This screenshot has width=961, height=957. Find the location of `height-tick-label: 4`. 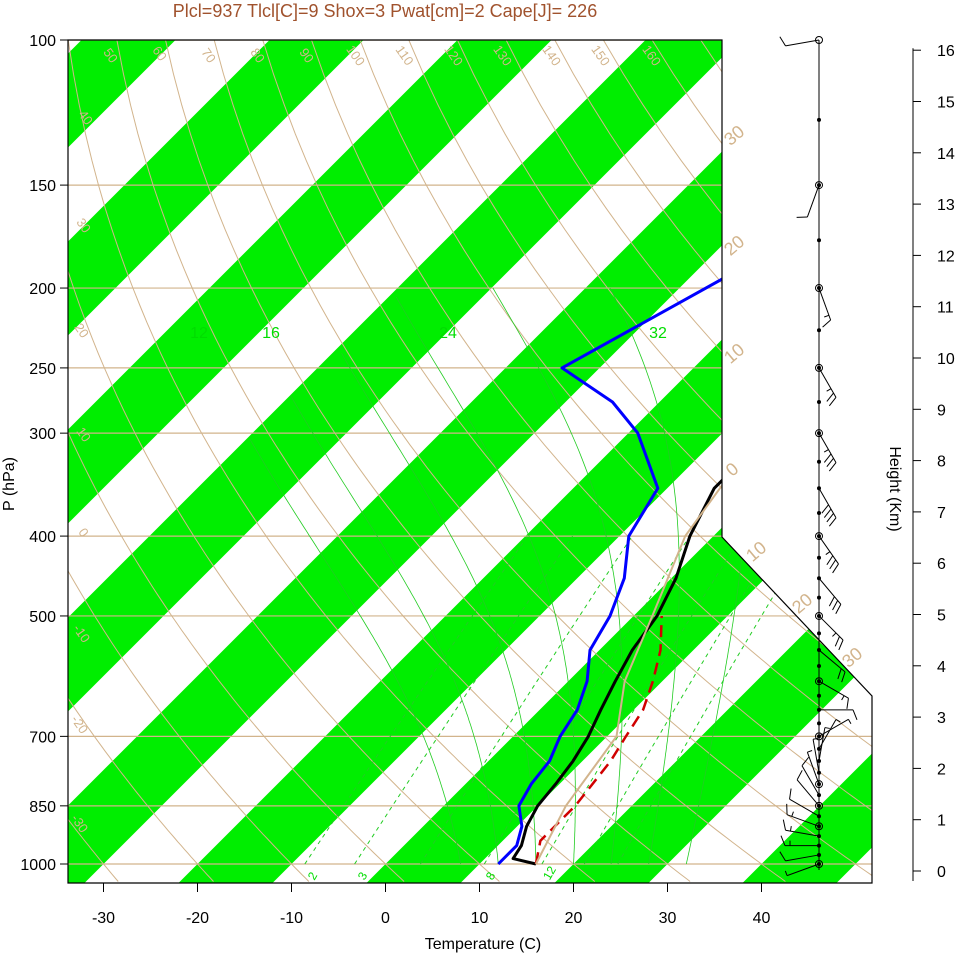

height-tick-label: 4 is located at coordinates (941, 667).